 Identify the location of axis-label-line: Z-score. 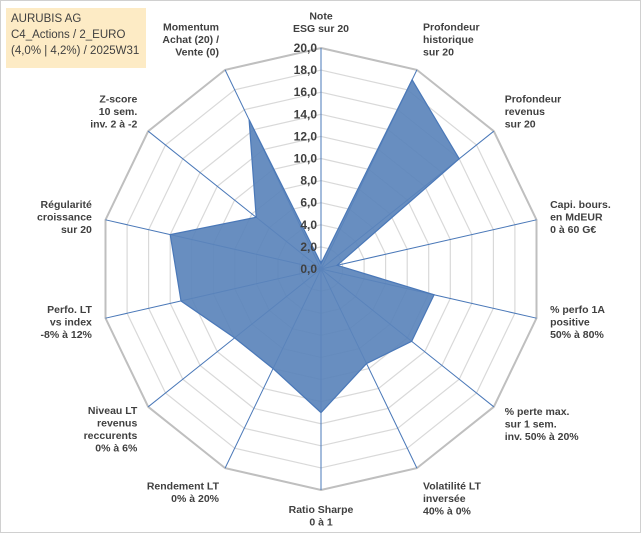
(118, 100).